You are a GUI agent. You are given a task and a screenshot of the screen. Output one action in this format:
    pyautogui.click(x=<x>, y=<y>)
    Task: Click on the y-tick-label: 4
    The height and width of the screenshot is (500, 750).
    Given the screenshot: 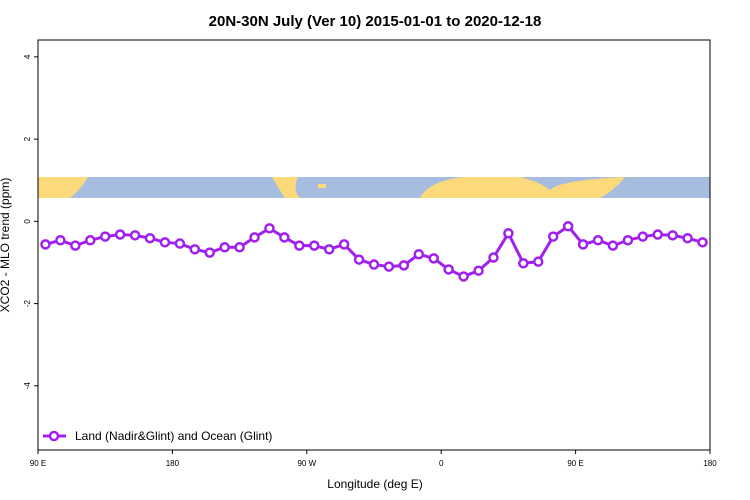 What is the action you would take?
    pyautogui.click(x=27, y=56)
    